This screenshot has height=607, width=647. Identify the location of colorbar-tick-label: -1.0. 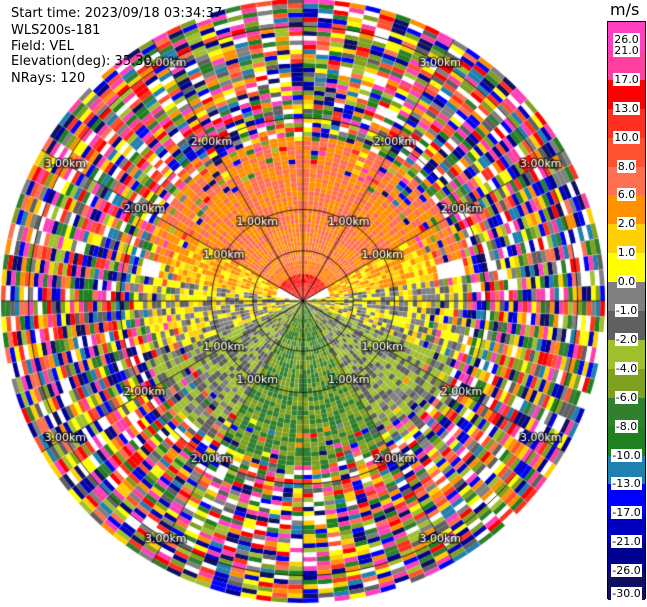
(626, 310).